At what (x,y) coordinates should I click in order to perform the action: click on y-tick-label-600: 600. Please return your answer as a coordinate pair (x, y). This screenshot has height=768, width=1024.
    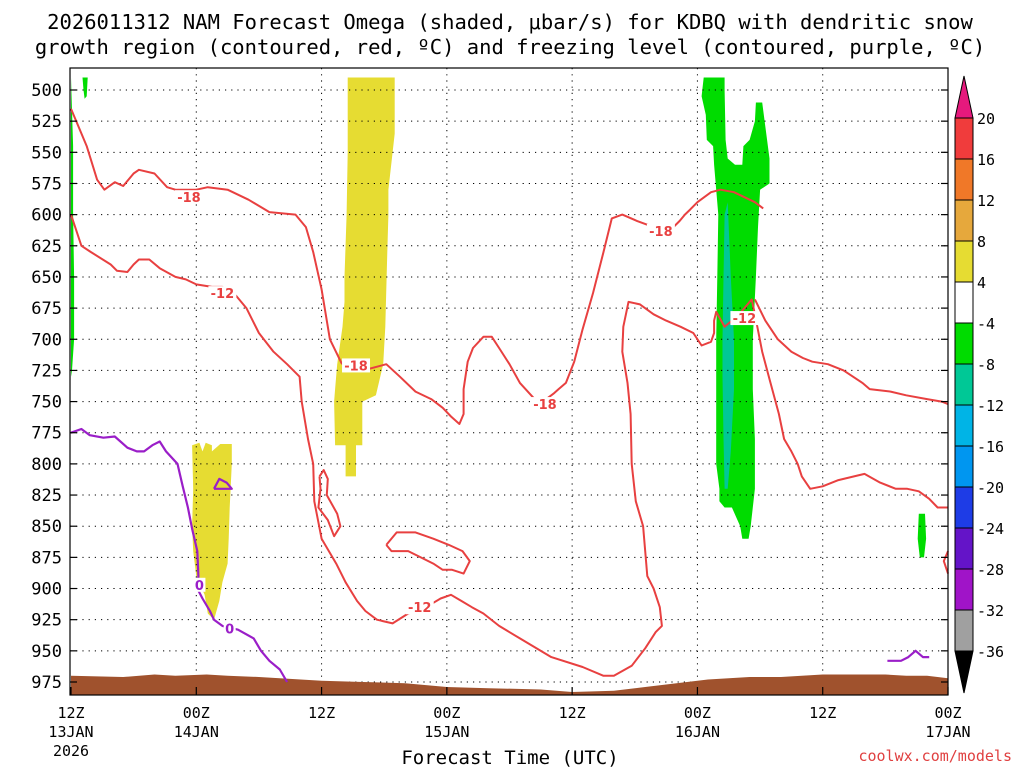
    Looking at the image, I should click on (46, 216).